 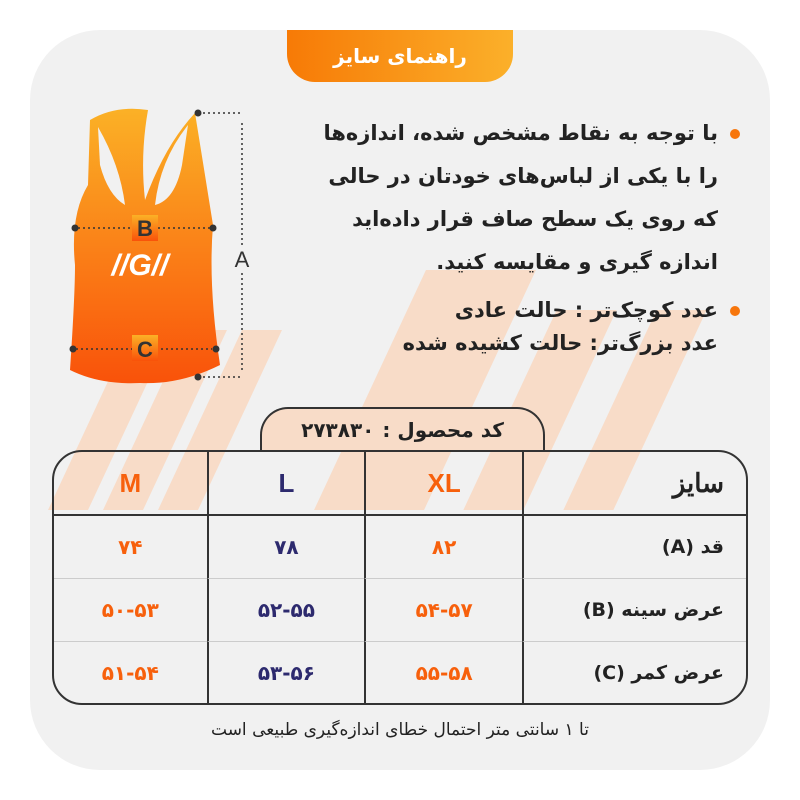 I want to click on size-xl: XL, so click(x=443, y=484).